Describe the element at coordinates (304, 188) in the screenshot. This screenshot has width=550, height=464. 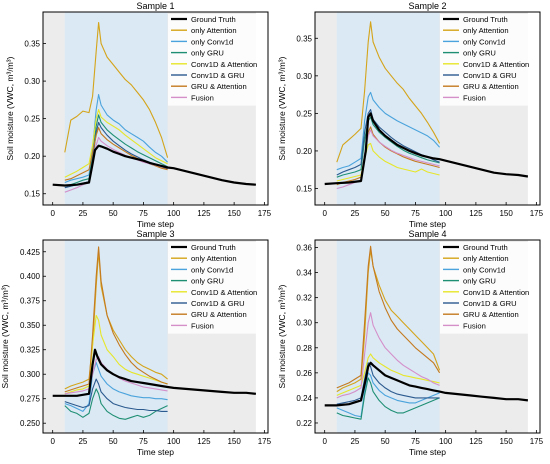
I see `y-tick-label: 0.15` at that location.